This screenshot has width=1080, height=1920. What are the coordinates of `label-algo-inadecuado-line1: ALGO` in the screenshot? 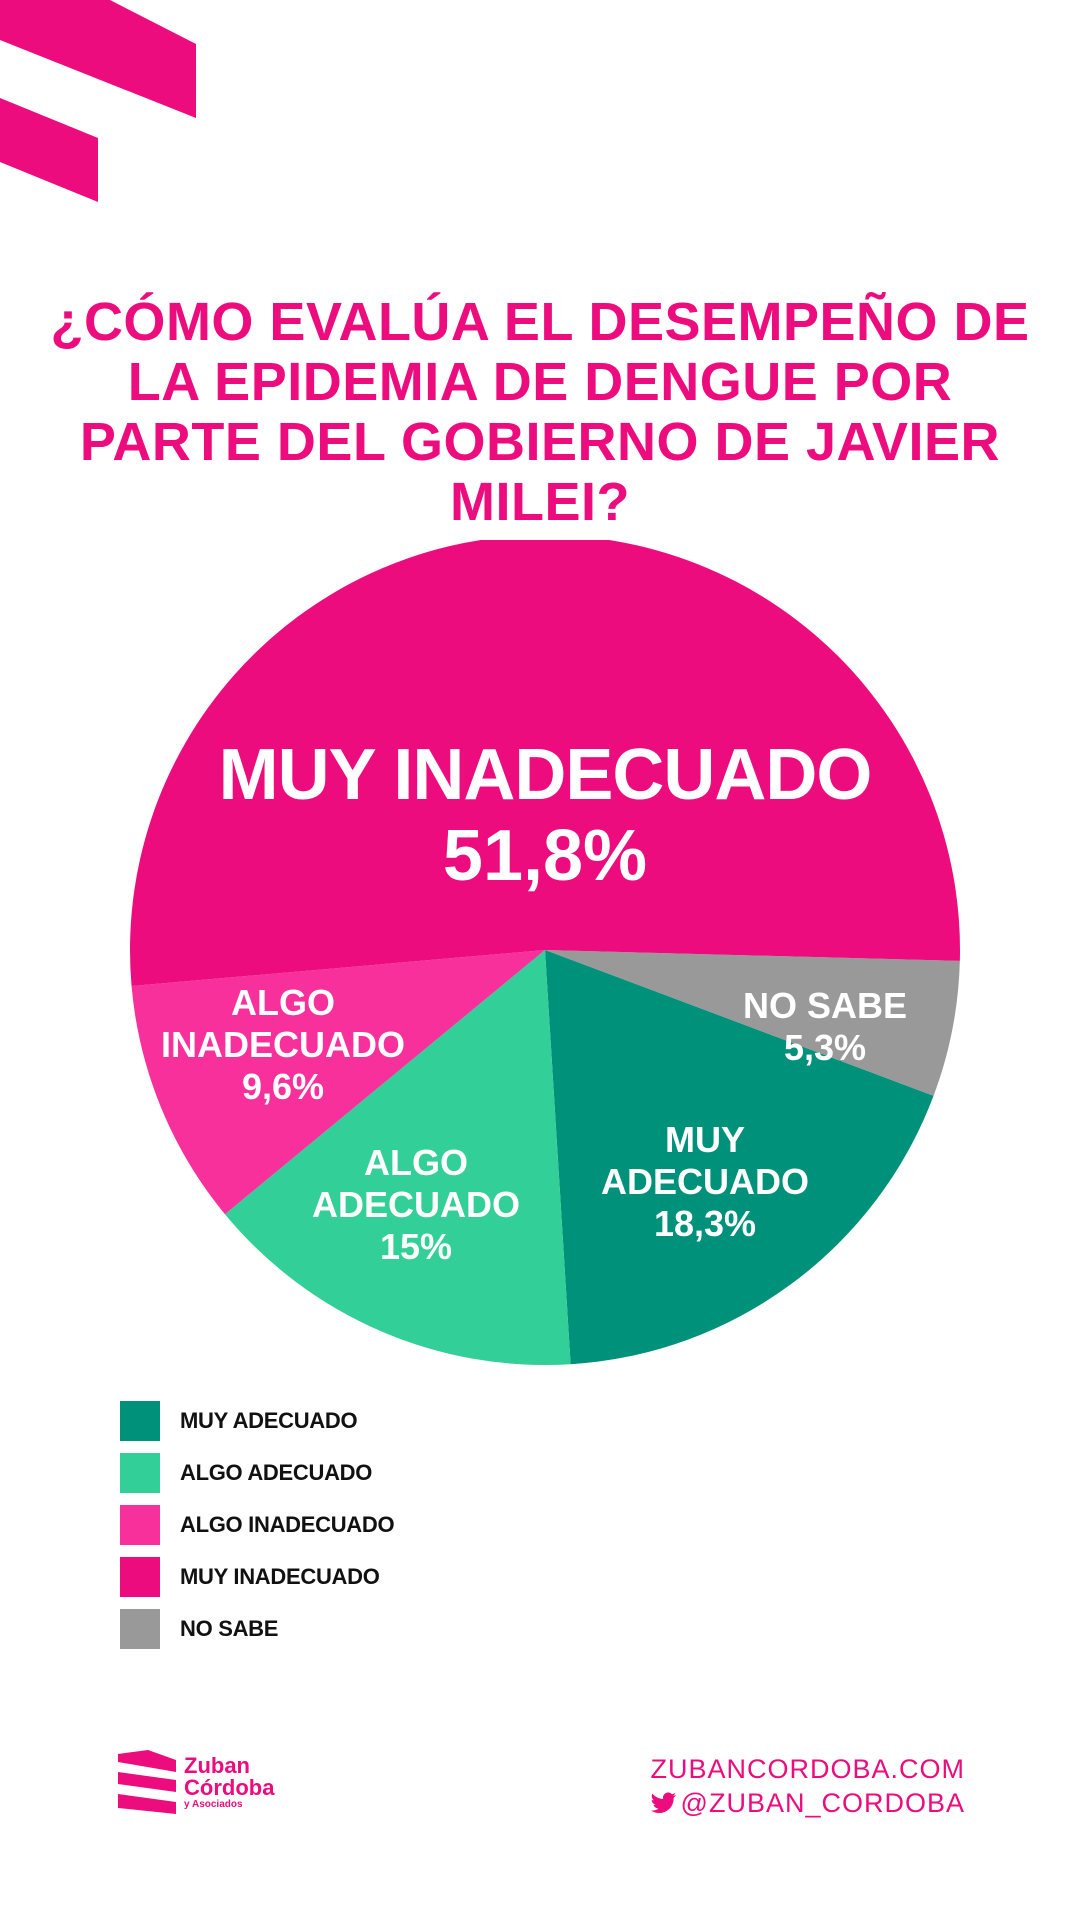 It's located at (282, 1002).